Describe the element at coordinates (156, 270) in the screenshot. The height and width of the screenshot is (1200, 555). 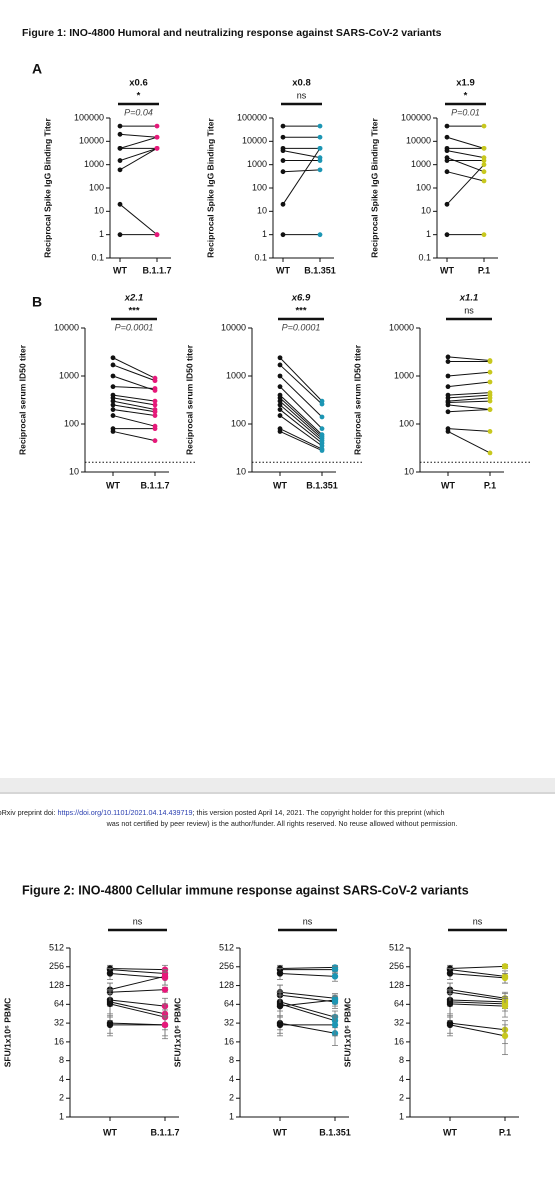
I see `x-tick-label: B.1.1.7` at that location.